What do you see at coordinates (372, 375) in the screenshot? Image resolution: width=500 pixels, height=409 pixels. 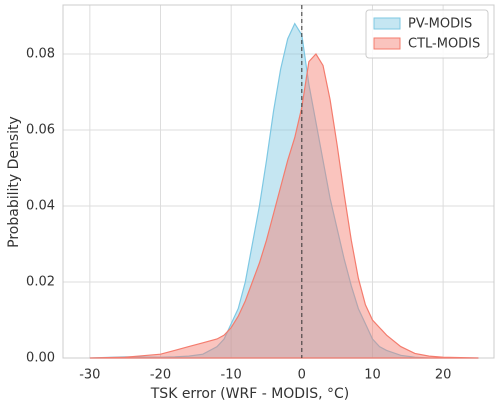 I see `x-tick-label: 10` at bounding box center [372, 375].